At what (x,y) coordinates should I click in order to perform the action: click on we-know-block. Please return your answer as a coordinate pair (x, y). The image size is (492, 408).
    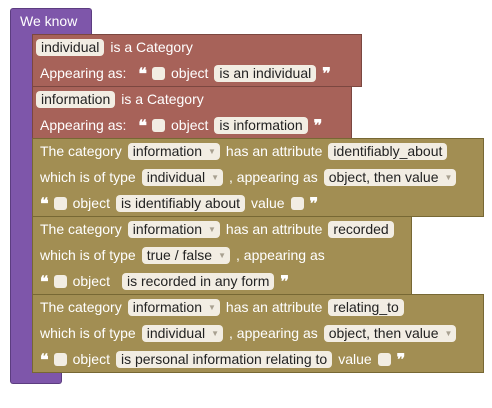
    Looking at the image, I should click on (51, 22).